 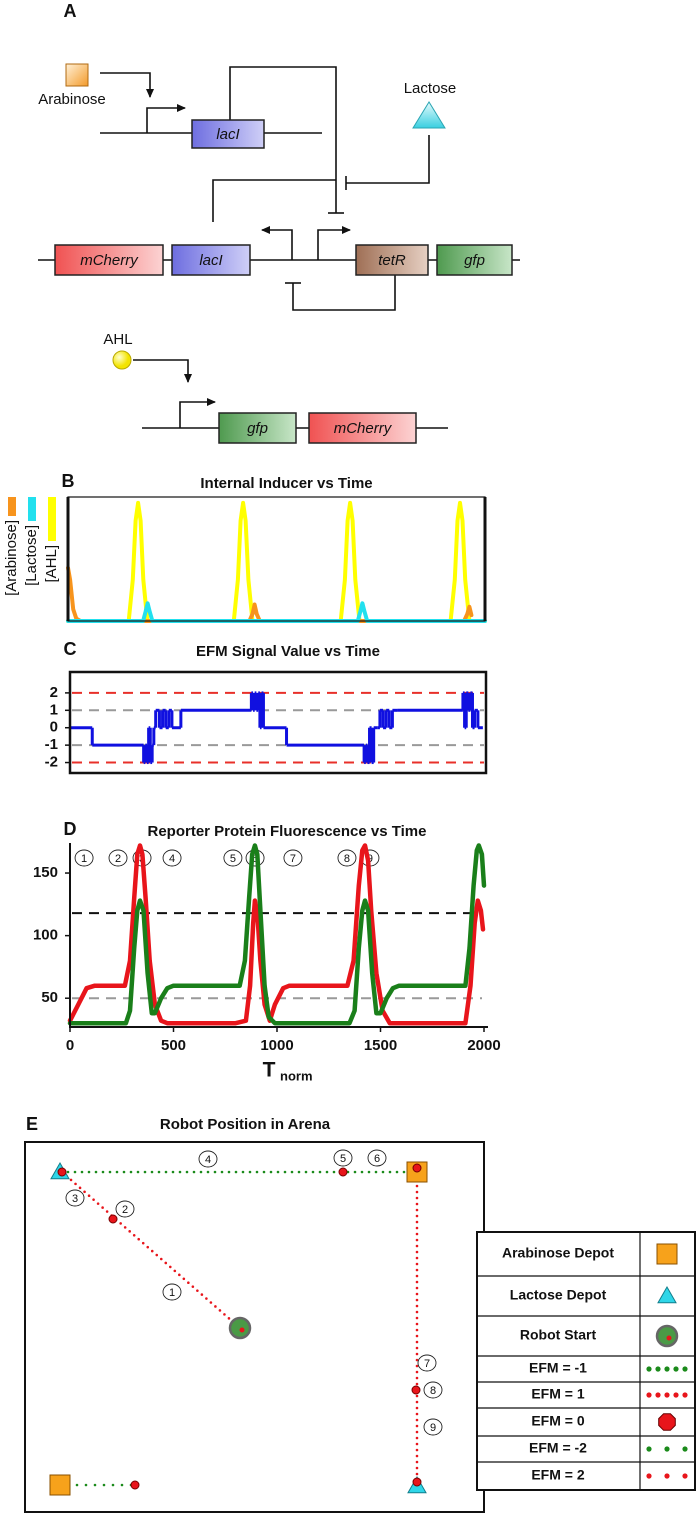 I want to click on axis-line, so click(x=278, y=935).